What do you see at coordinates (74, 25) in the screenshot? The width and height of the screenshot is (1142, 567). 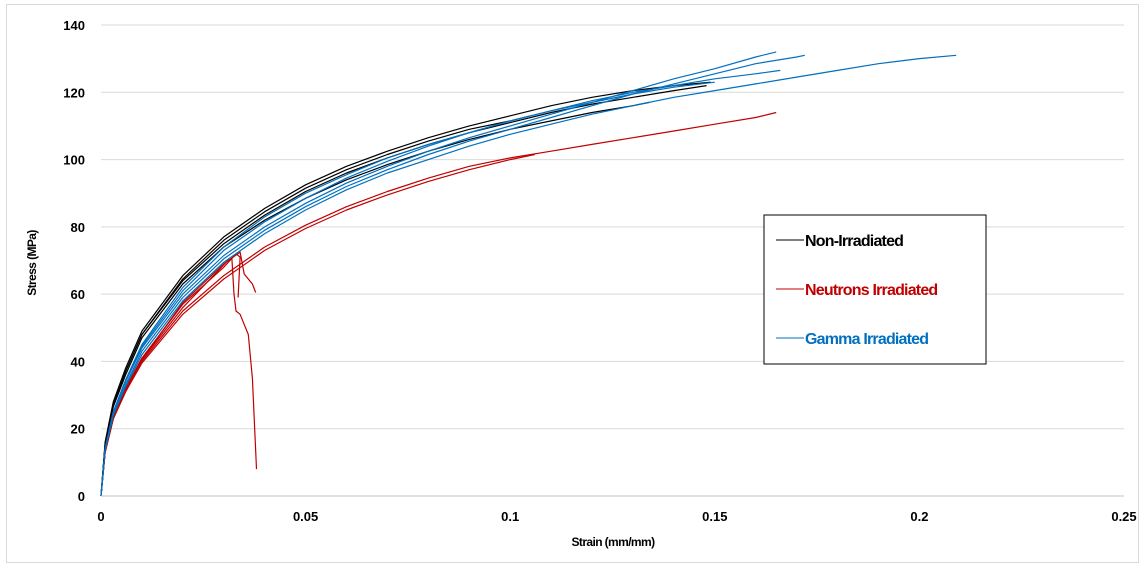 I see `y-tick-label: 140` at bounding box center [74, 25].